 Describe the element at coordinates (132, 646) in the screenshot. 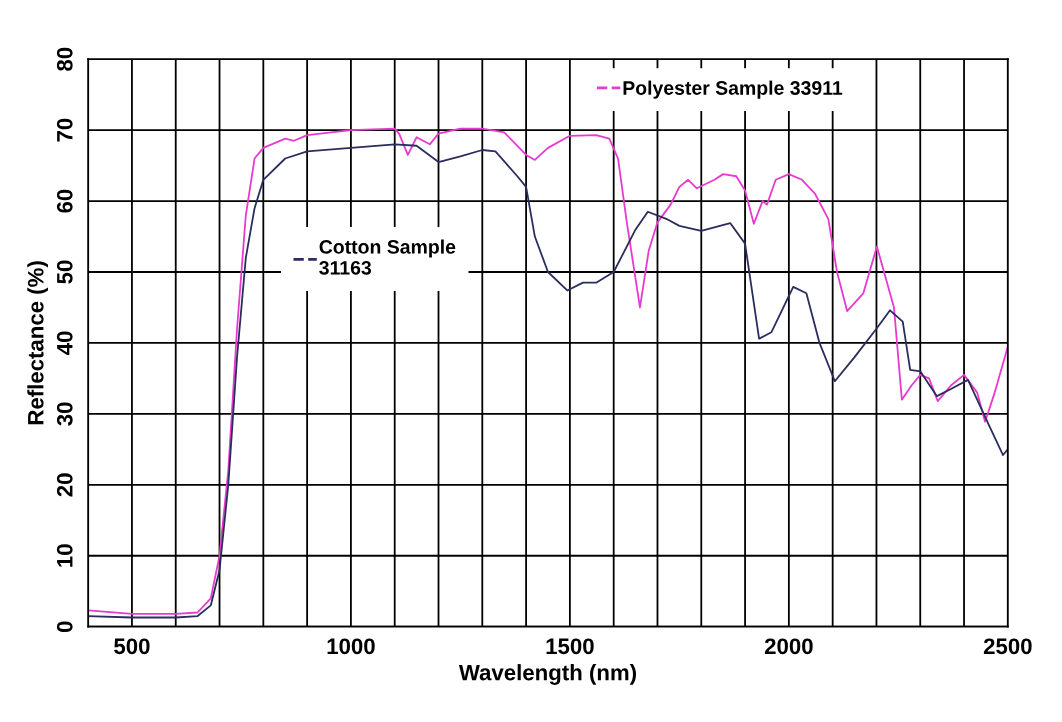

I see `x-tick-label: 500` at that location.